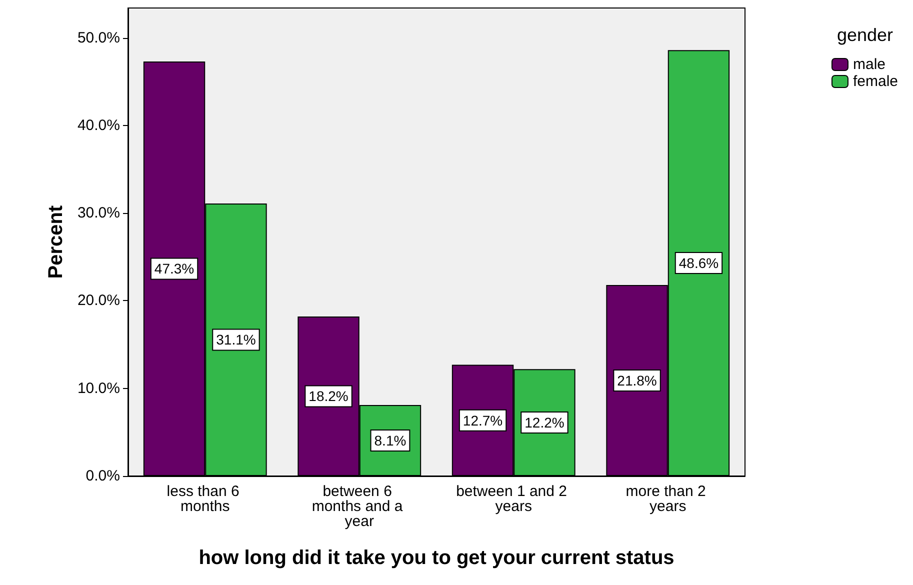 The image size is (913, 585). Describe the element at coordinates (205, 499) in the screenshot. I see `x-tick-label: less than 6 months` at that location.